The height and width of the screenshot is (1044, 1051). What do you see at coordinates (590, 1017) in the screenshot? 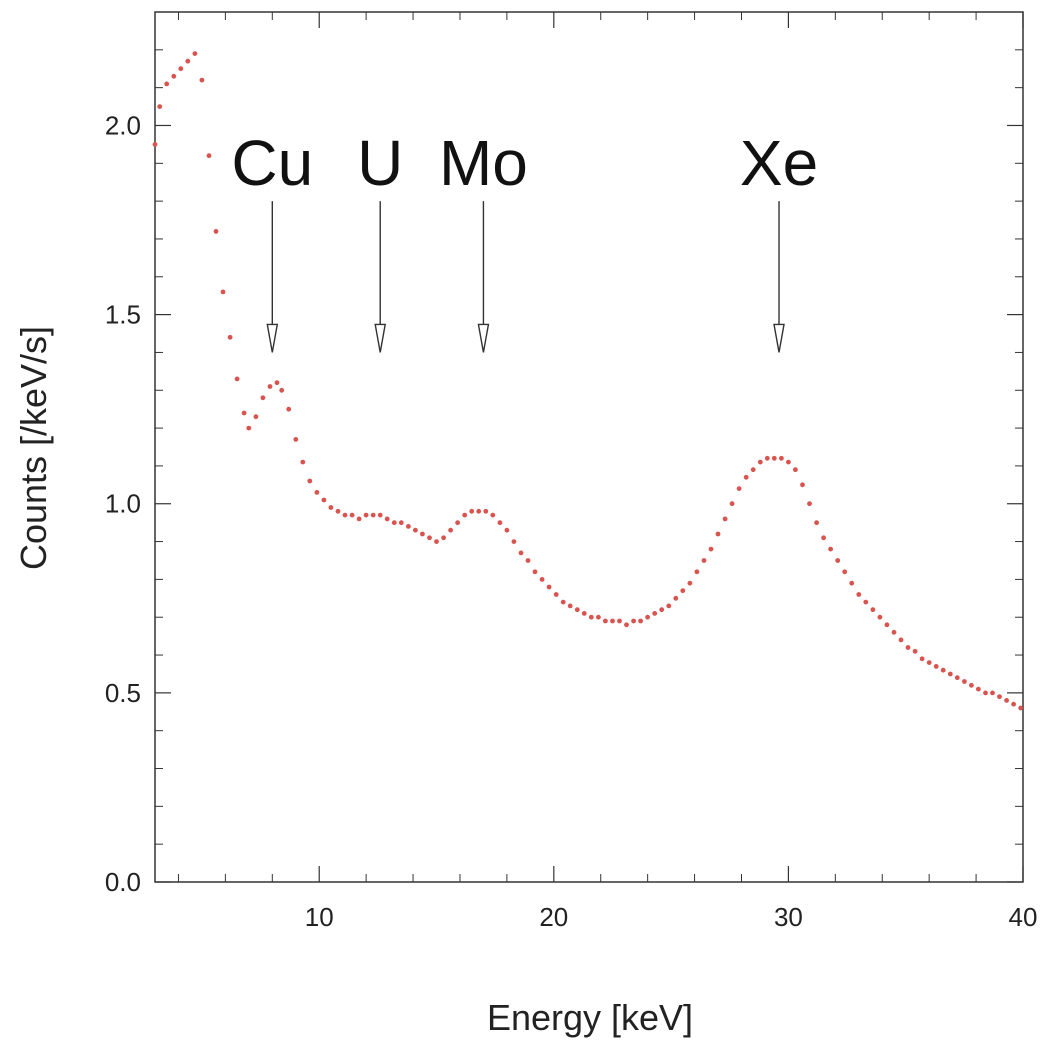
I see `x-axis-title: Energy [keV]` at bounding box center [590, 1017].